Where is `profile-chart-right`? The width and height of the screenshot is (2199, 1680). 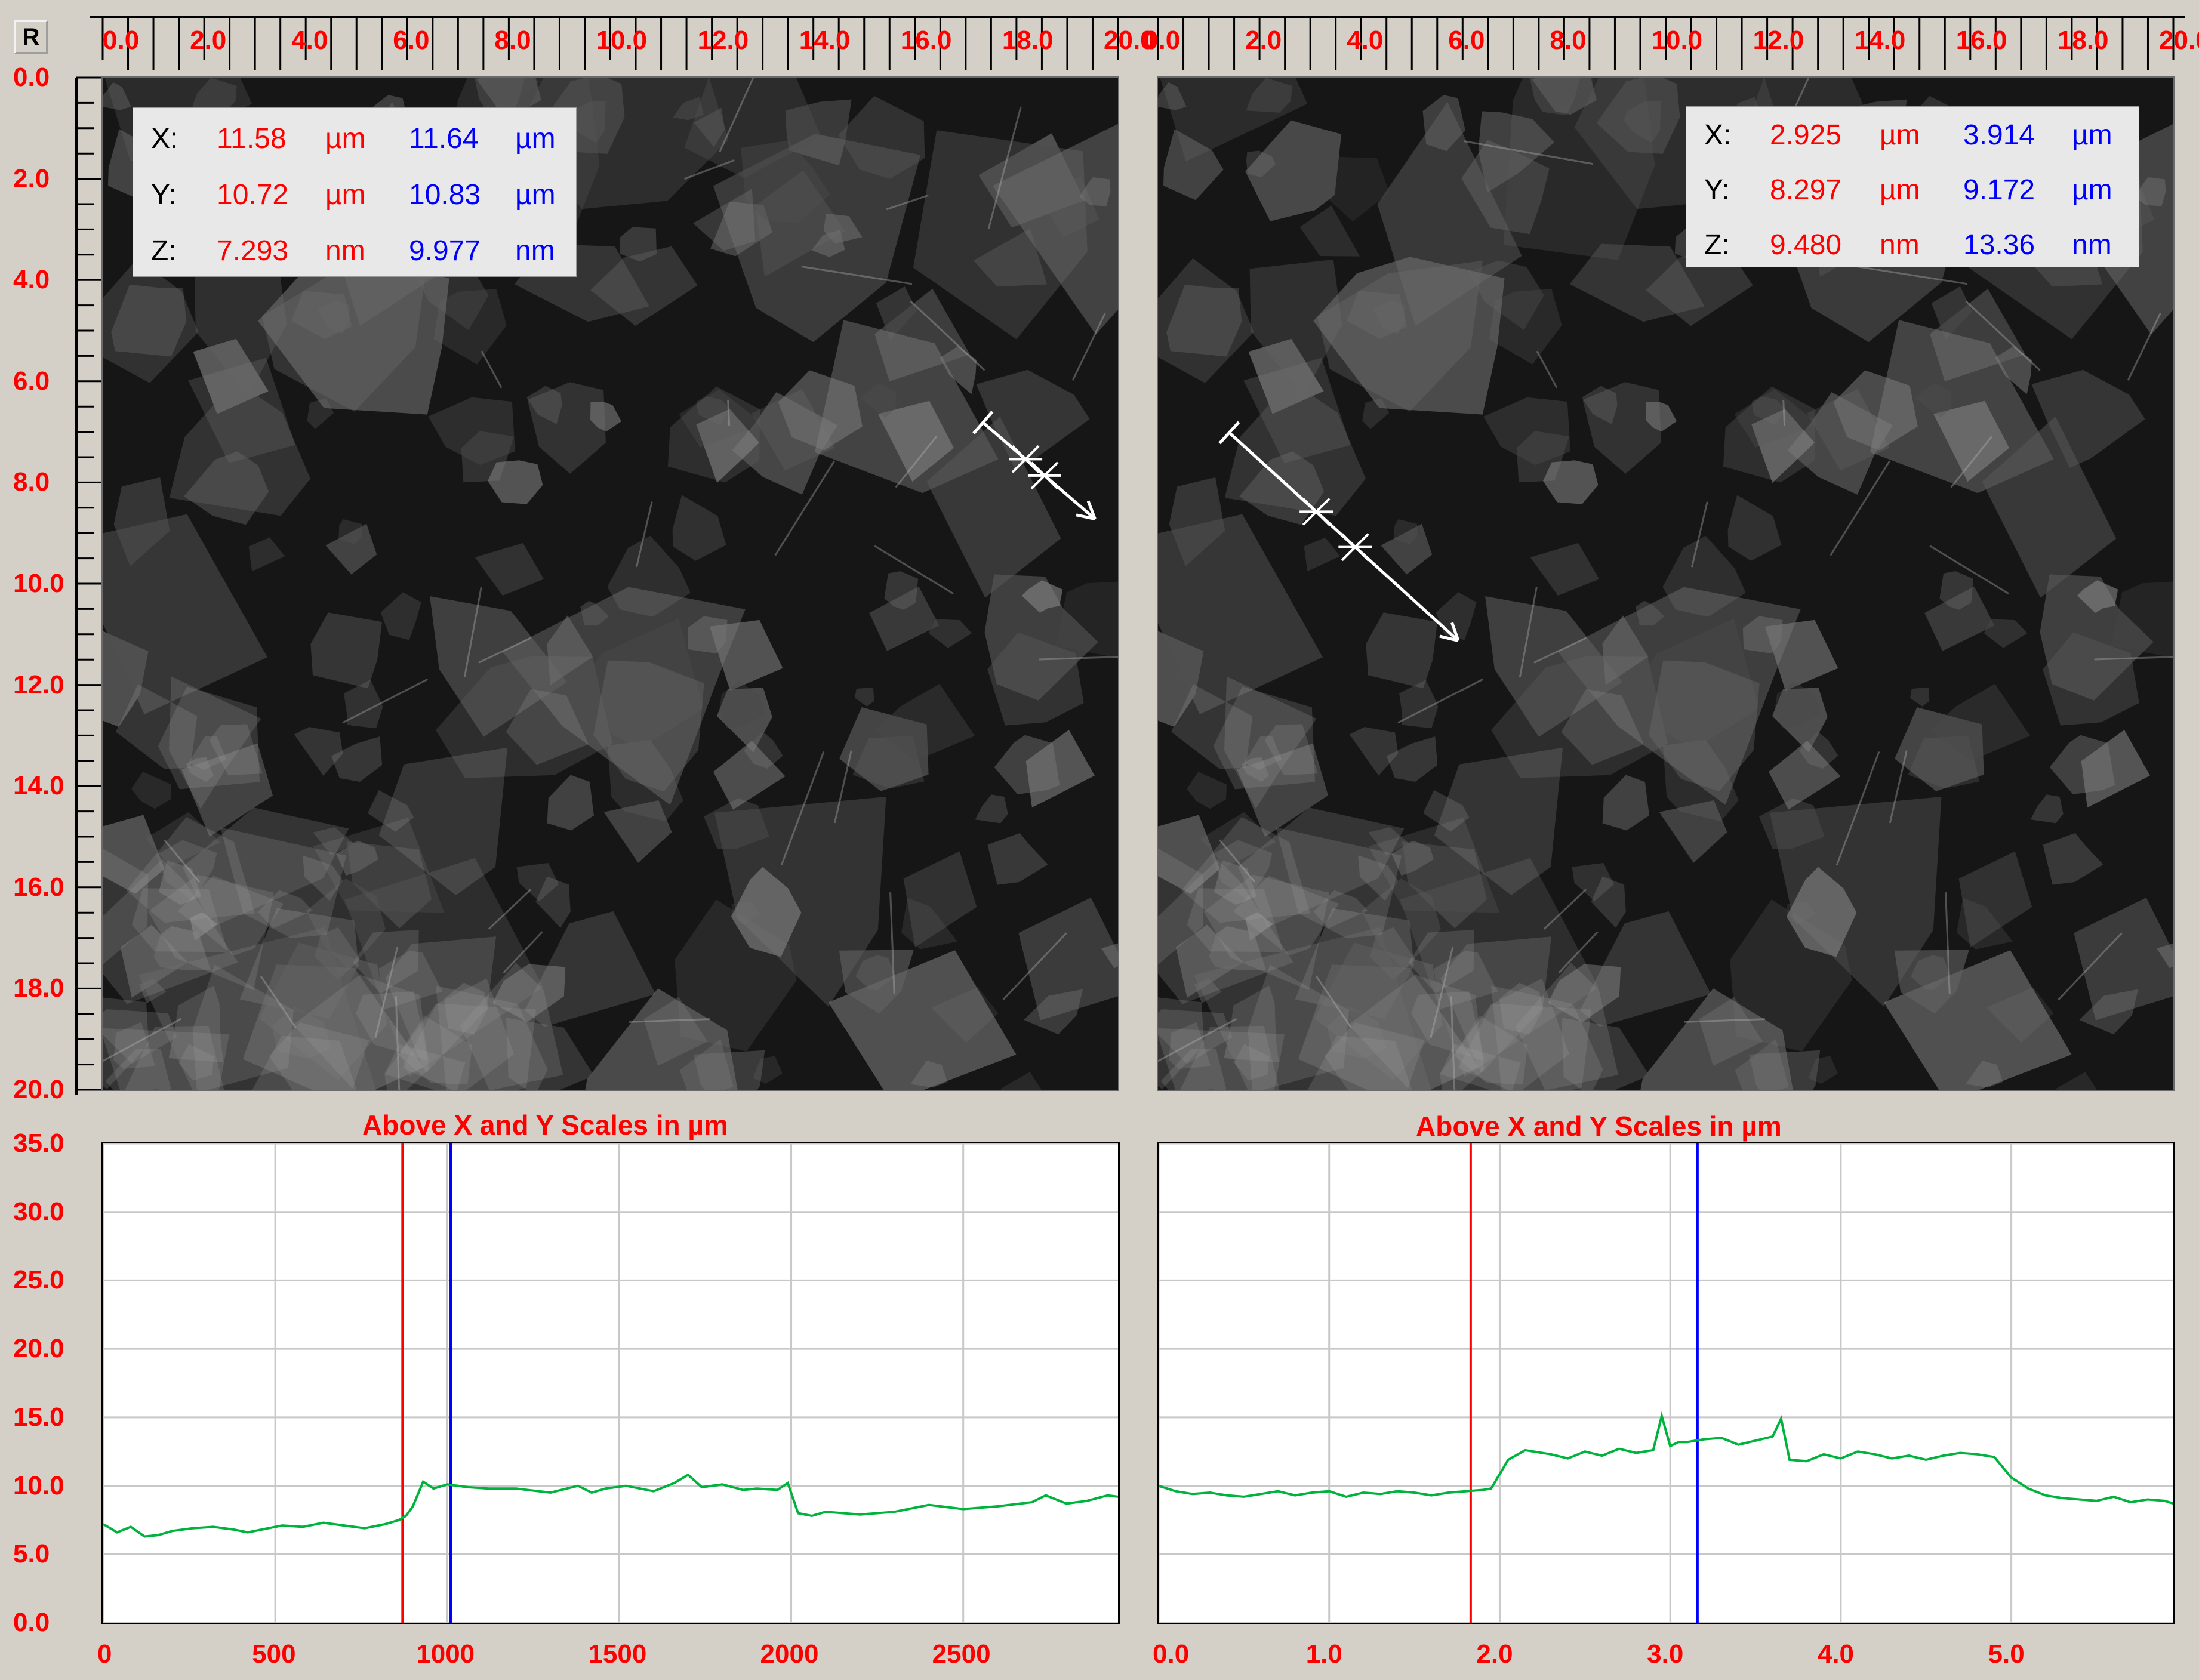 profile-chart-right is located at coordinates (1666, 1383).